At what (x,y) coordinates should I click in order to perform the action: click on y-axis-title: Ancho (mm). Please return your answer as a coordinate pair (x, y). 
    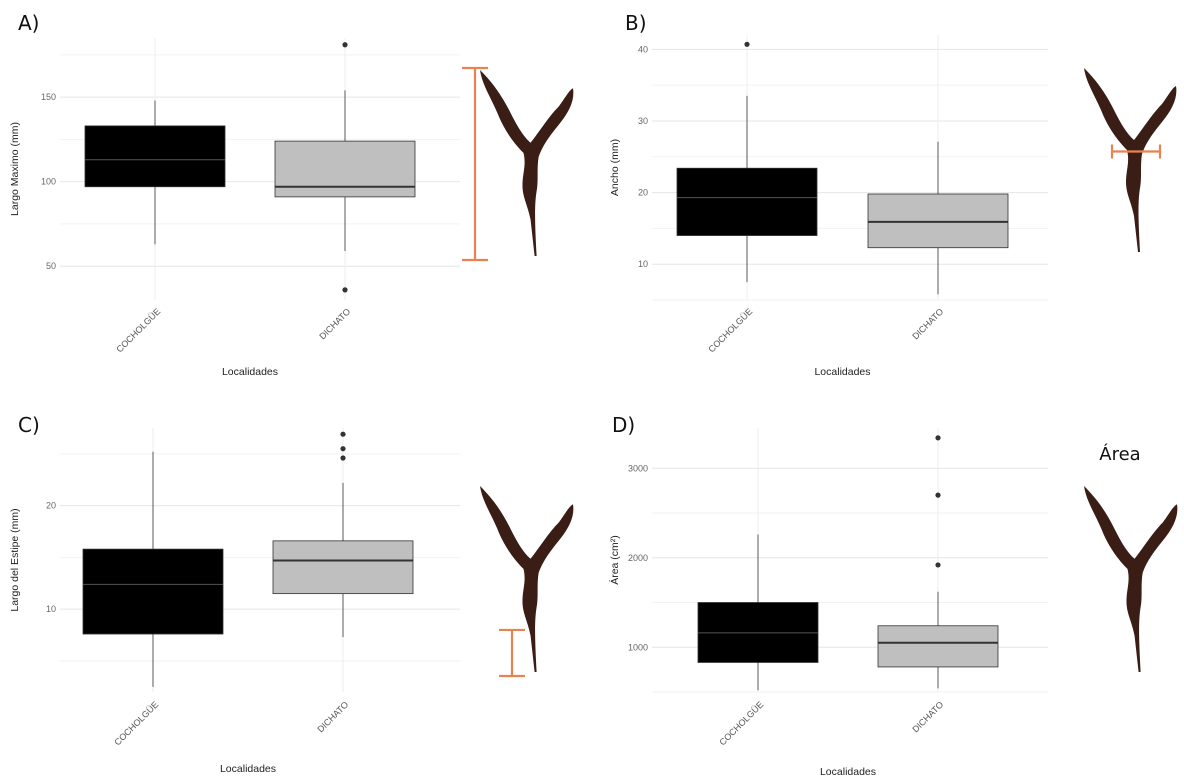
    Looking at the image, I should click on (615, 167).